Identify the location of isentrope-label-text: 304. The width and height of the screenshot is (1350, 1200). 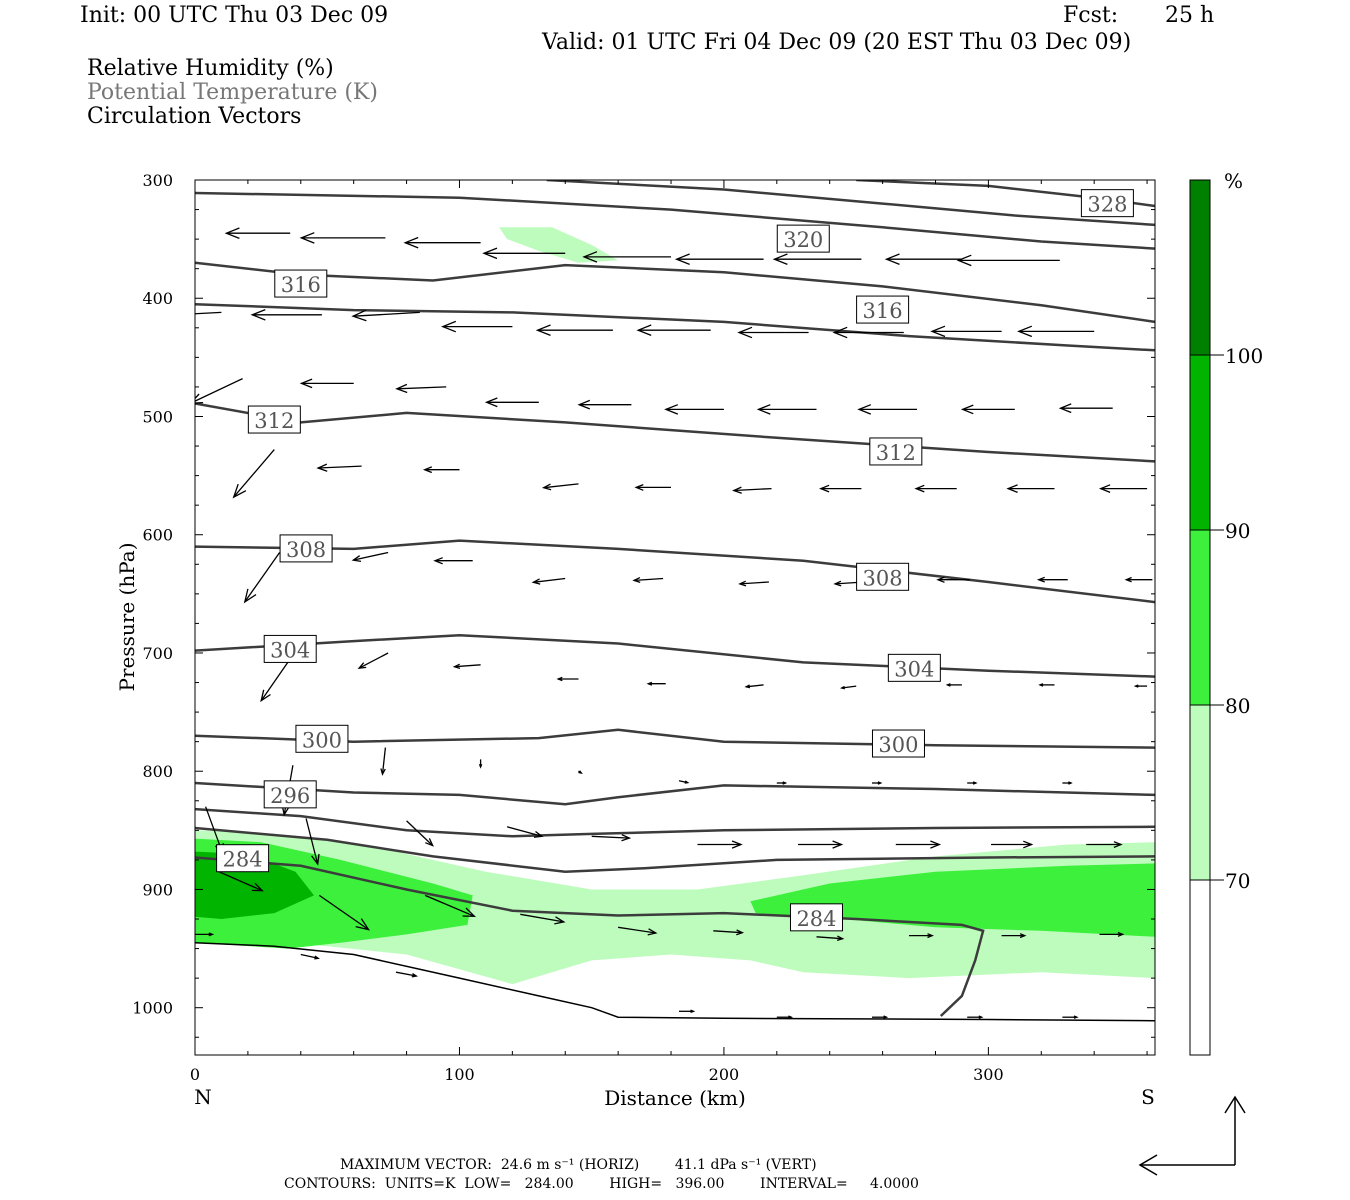
(290, 650).